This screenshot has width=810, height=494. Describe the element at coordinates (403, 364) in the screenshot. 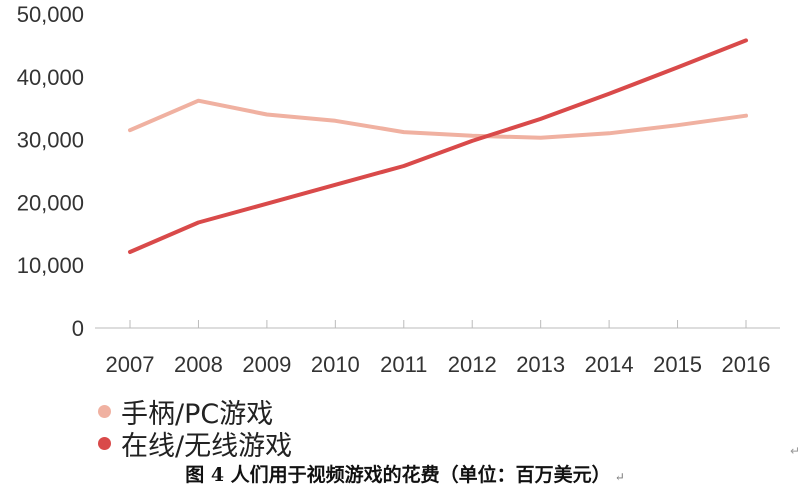

I see `x-tick-label: 2011` at that location.